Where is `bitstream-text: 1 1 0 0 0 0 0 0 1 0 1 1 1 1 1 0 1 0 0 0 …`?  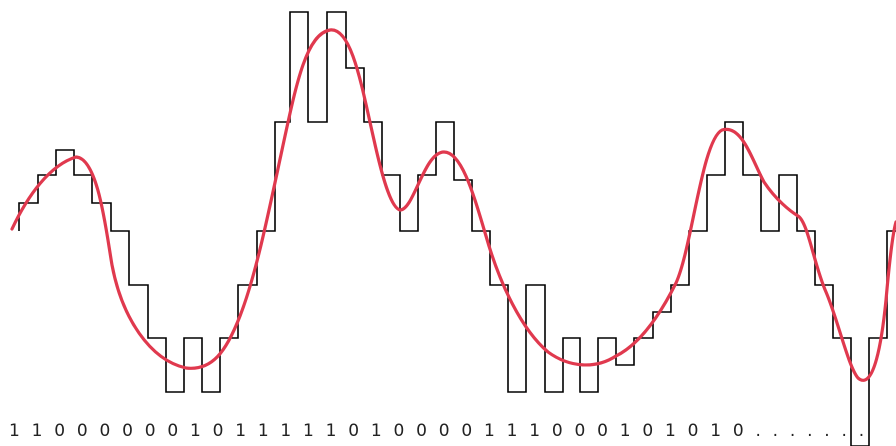 bitstream-text: 1 1 0 0 0 0 0 0 1 0 1 1 1 1 1 0 1 0 0 0 … is located at coordinates (438, 431).